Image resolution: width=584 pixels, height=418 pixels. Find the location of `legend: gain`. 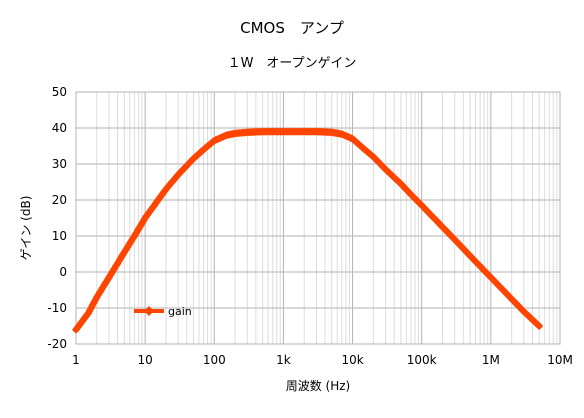

legend: gain is located at coordinates (163, 311).